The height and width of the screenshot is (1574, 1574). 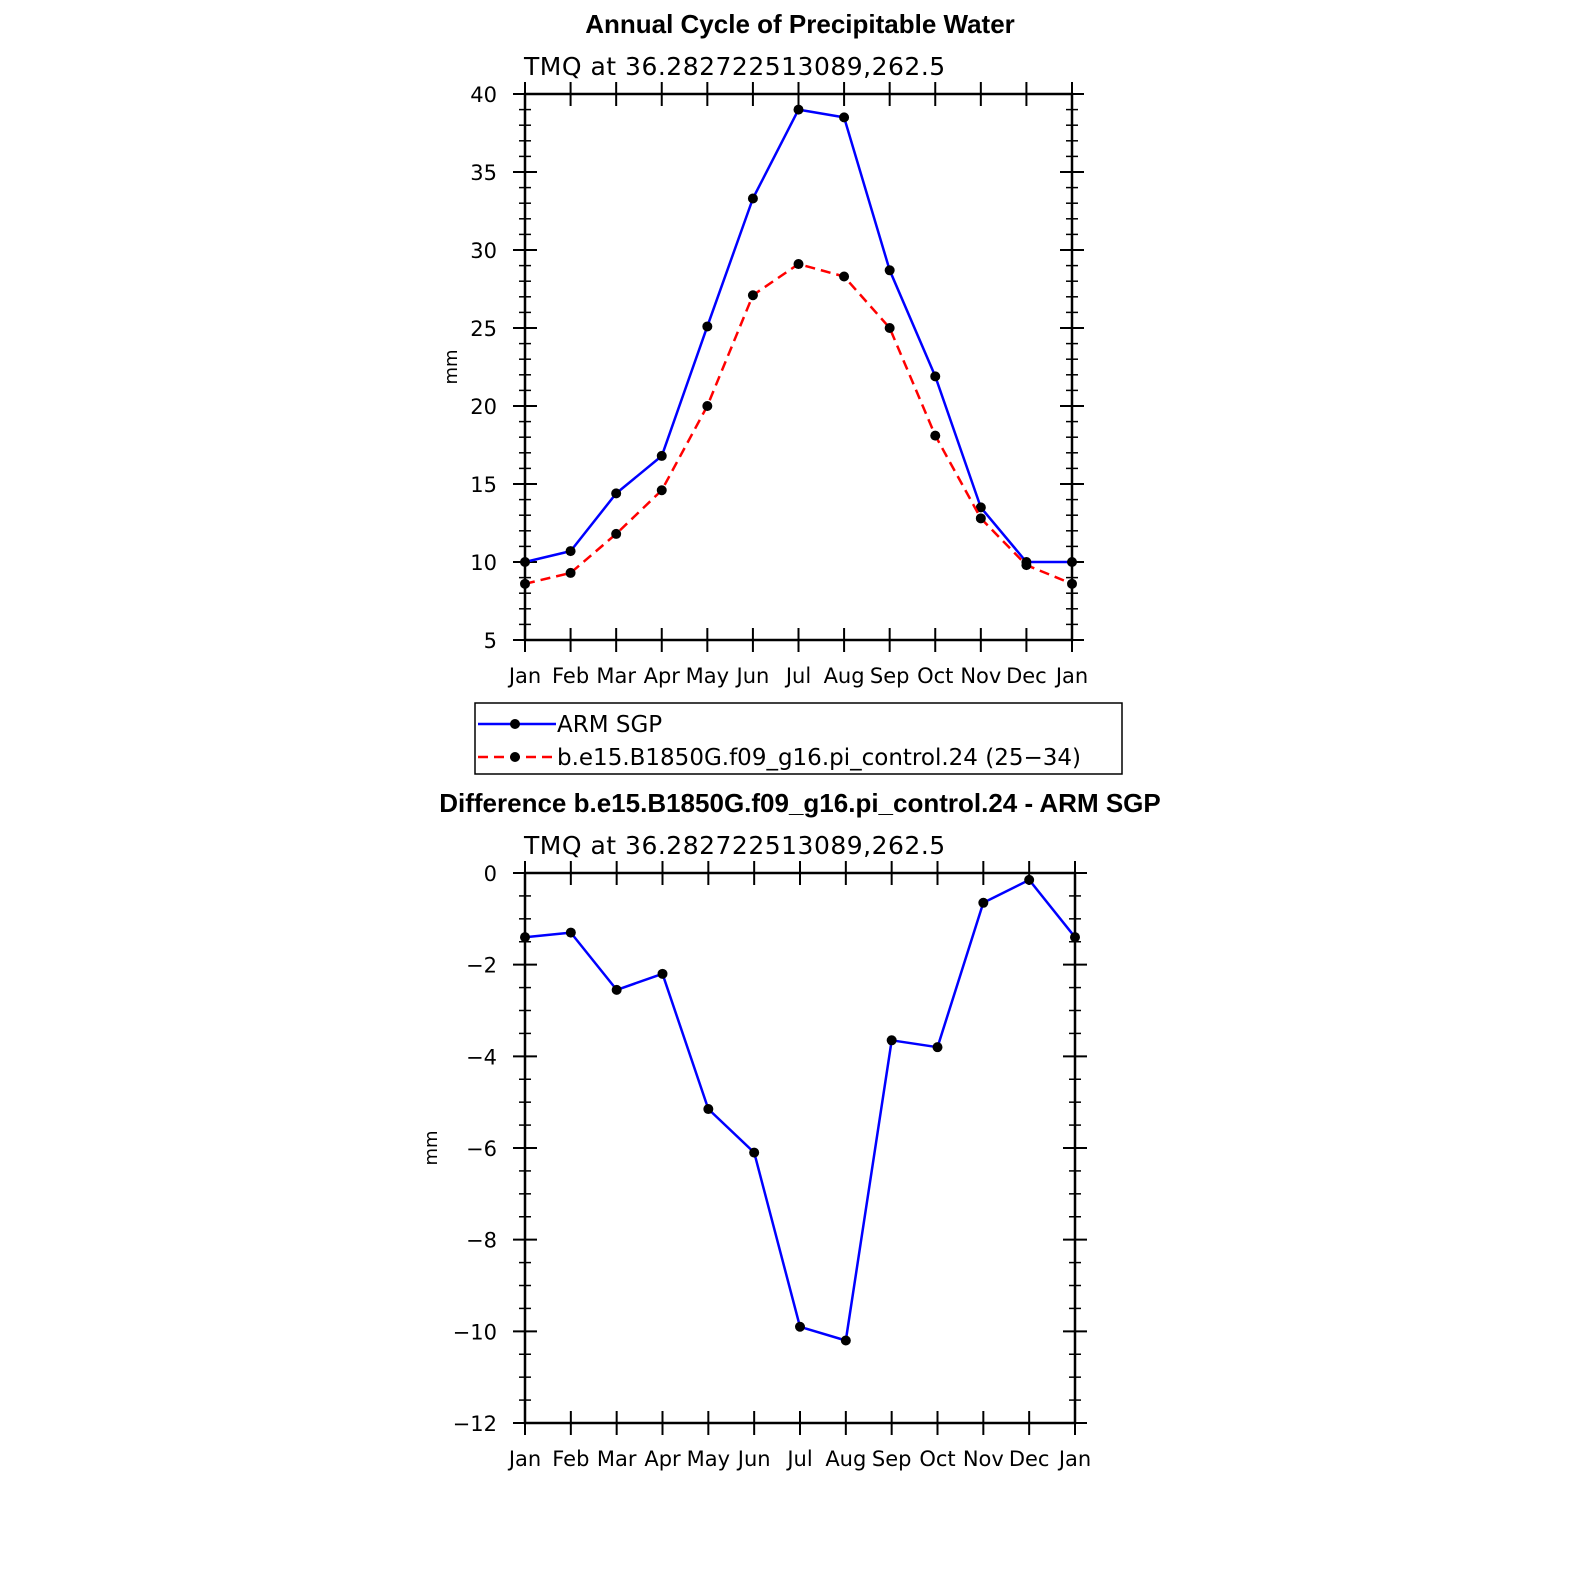 I want to click on y-tick-label: 10, so click(x=483, y=563).